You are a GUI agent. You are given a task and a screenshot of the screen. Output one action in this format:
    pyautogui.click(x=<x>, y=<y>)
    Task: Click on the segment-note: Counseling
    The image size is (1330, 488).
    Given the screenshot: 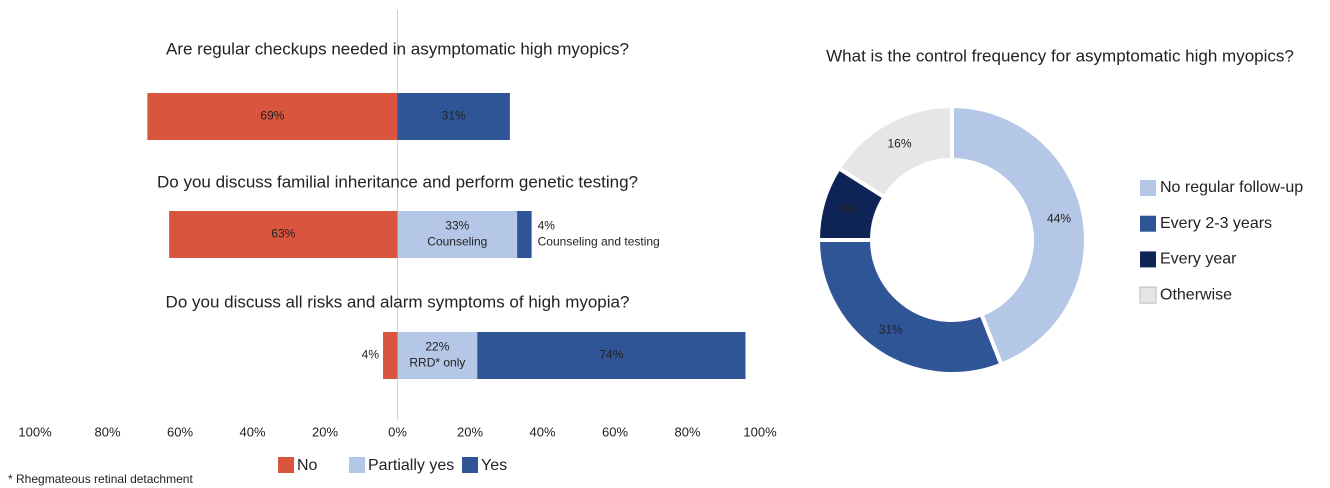 What is the action you would take?
    pyautogui.click(x=457, y=242)
    